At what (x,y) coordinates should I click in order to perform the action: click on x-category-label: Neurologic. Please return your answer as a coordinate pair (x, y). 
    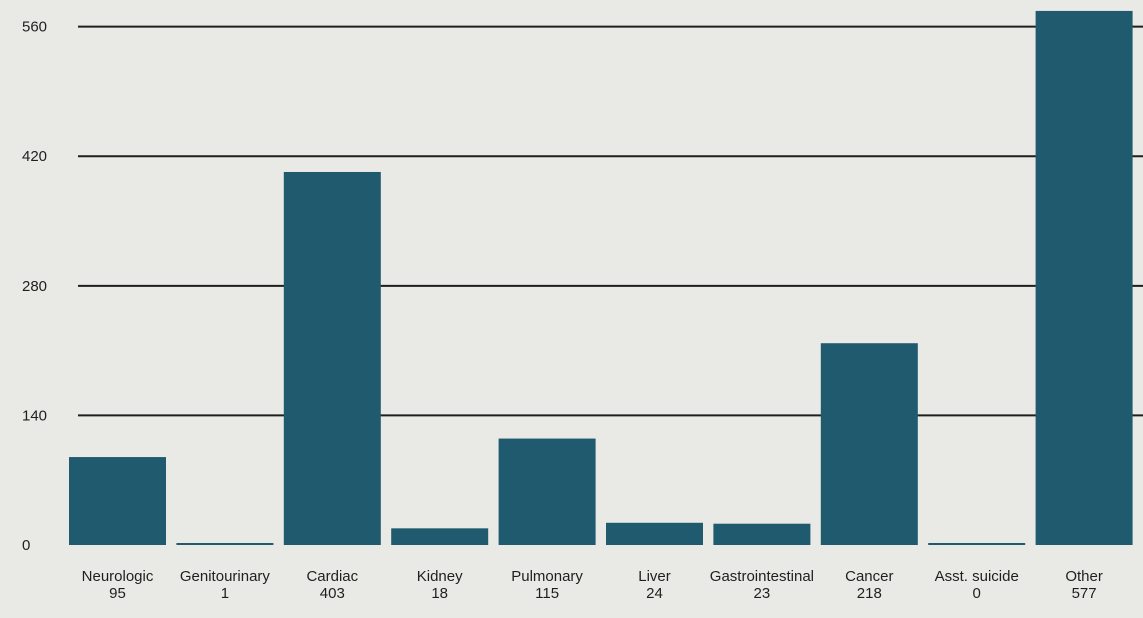
    Looking at the image, I should click on (118, 576).